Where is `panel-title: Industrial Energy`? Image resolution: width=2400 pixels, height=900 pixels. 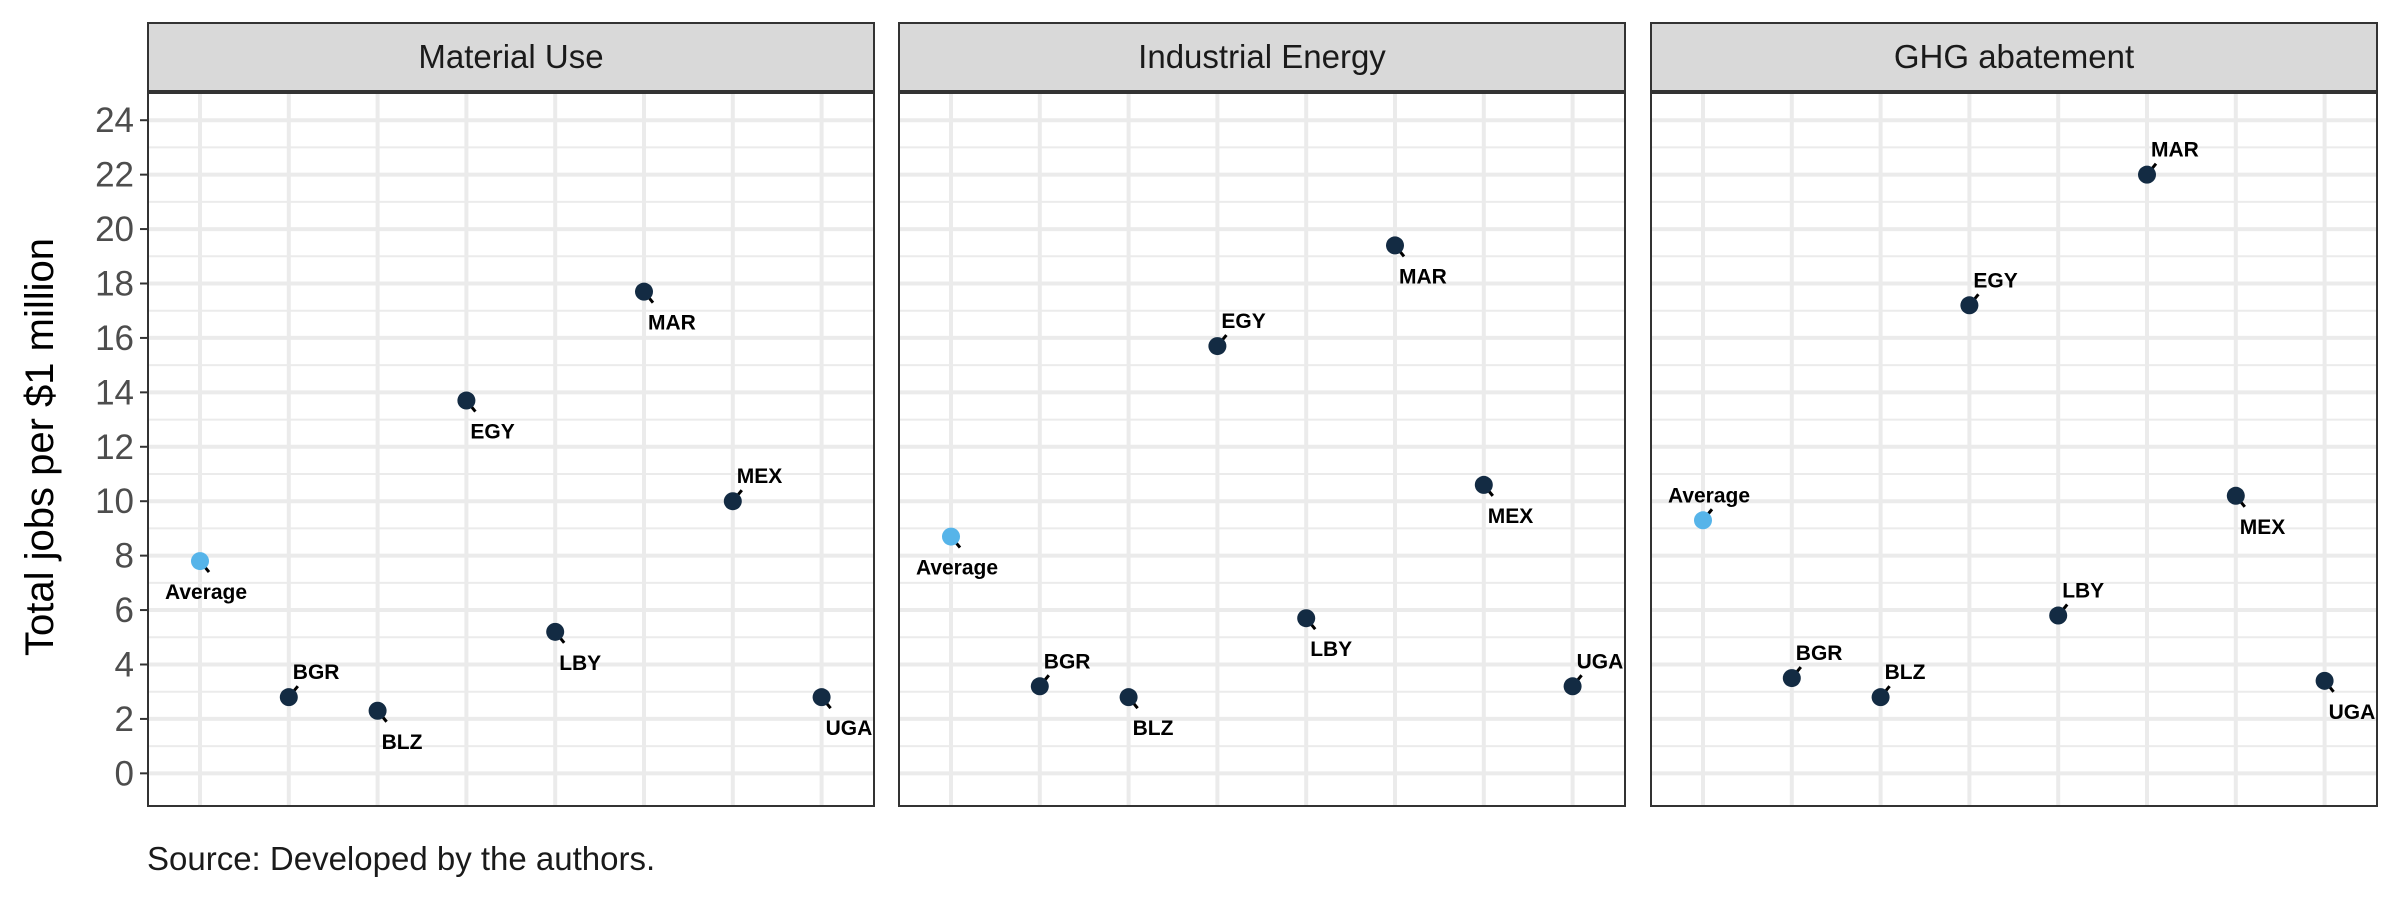 panel-title: Industrial Energy is located at coordinates (1262, 56).